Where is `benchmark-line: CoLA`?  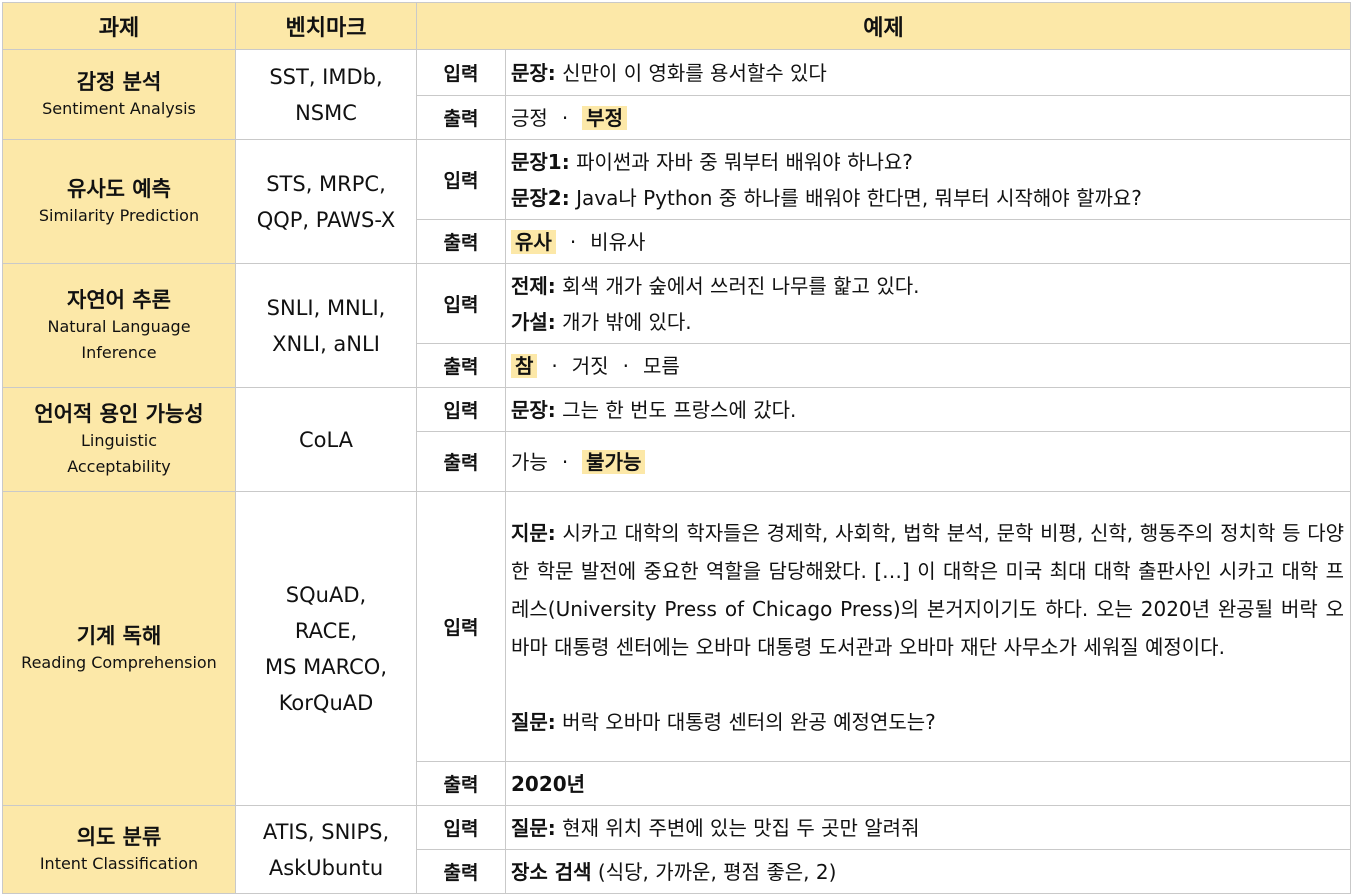 benchmark-line: CoLA is located at coordinates (326, 439).